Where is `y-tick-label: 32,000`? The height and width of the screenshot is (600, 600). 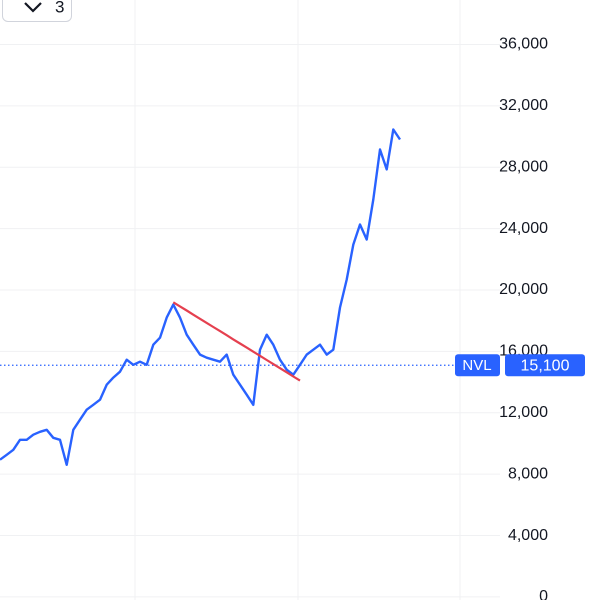
y-tick-label: 32,000 is located at coordinates (523, 105).